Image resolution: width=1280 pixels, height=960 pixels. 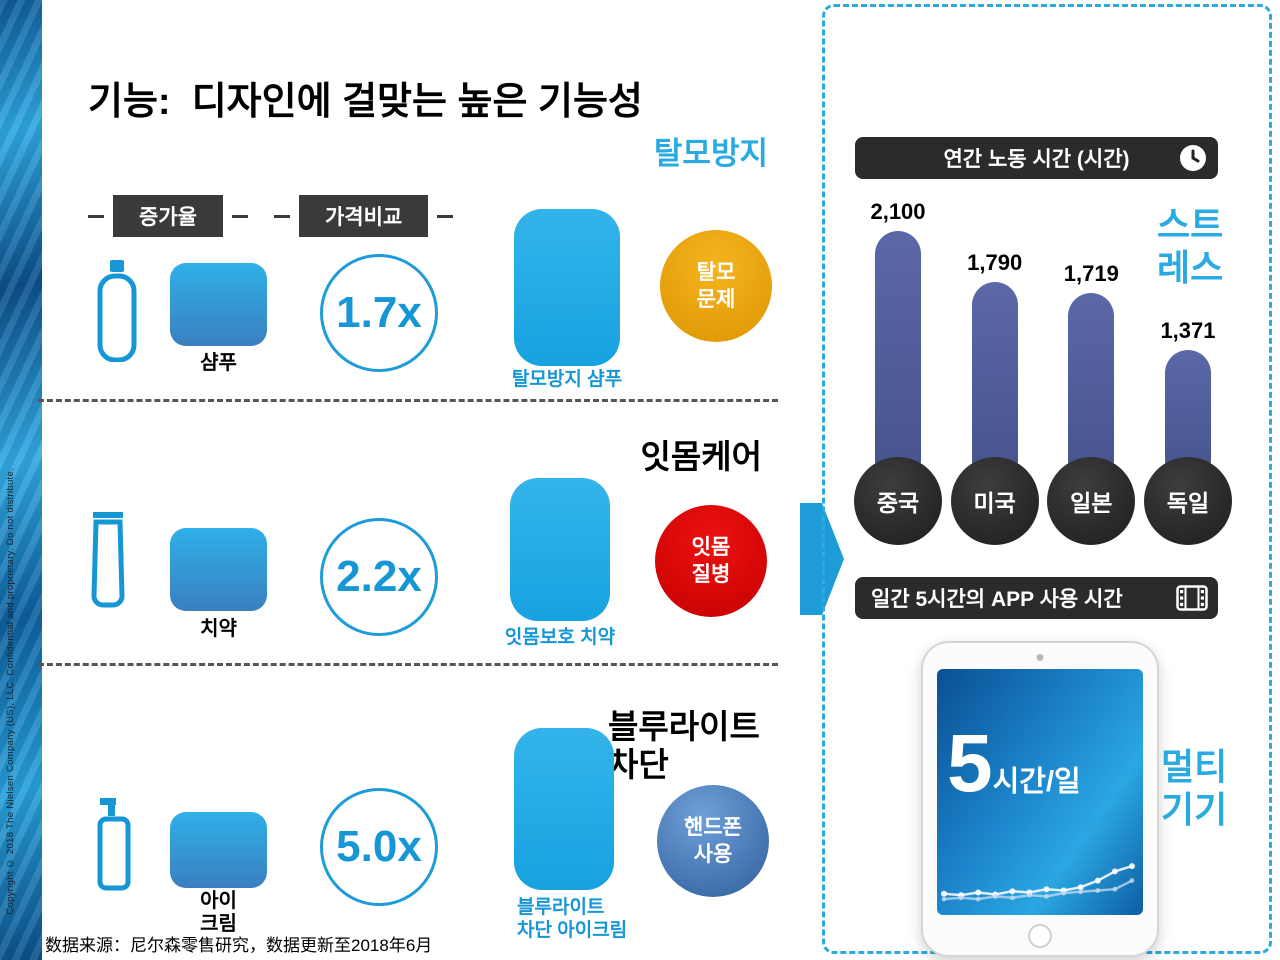 I want to click on left-decorative-strip, so click(x=21, y=480).